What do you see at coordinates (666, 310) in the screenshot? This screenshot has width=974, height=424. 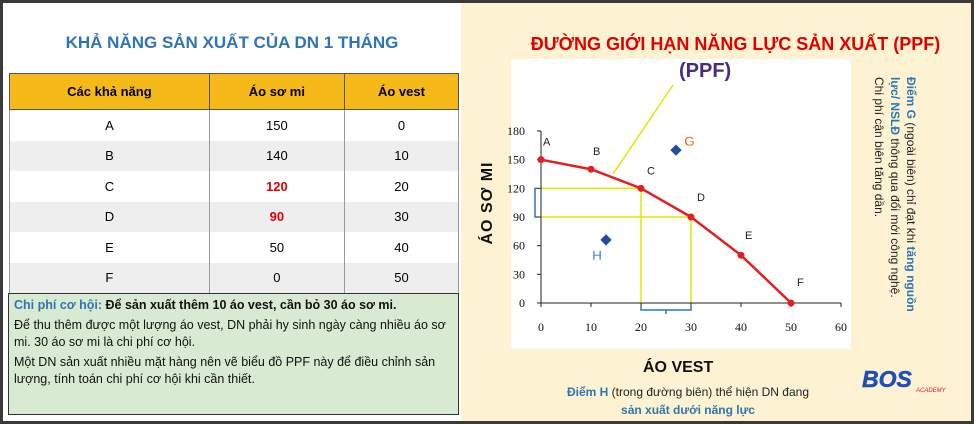 I see `x-bracket` at bounding box center [666, 310].